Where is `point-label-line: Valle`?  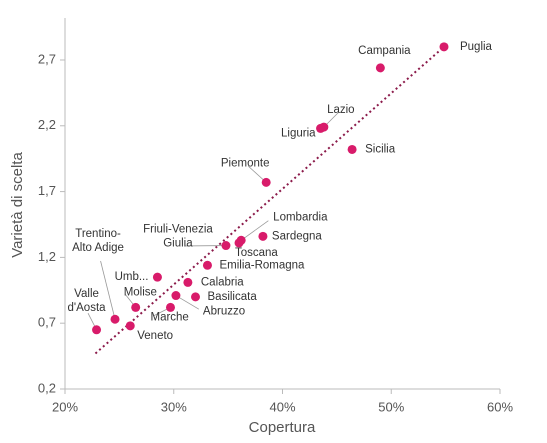
point-label-line: Valle is located at coordinates (86, 294).